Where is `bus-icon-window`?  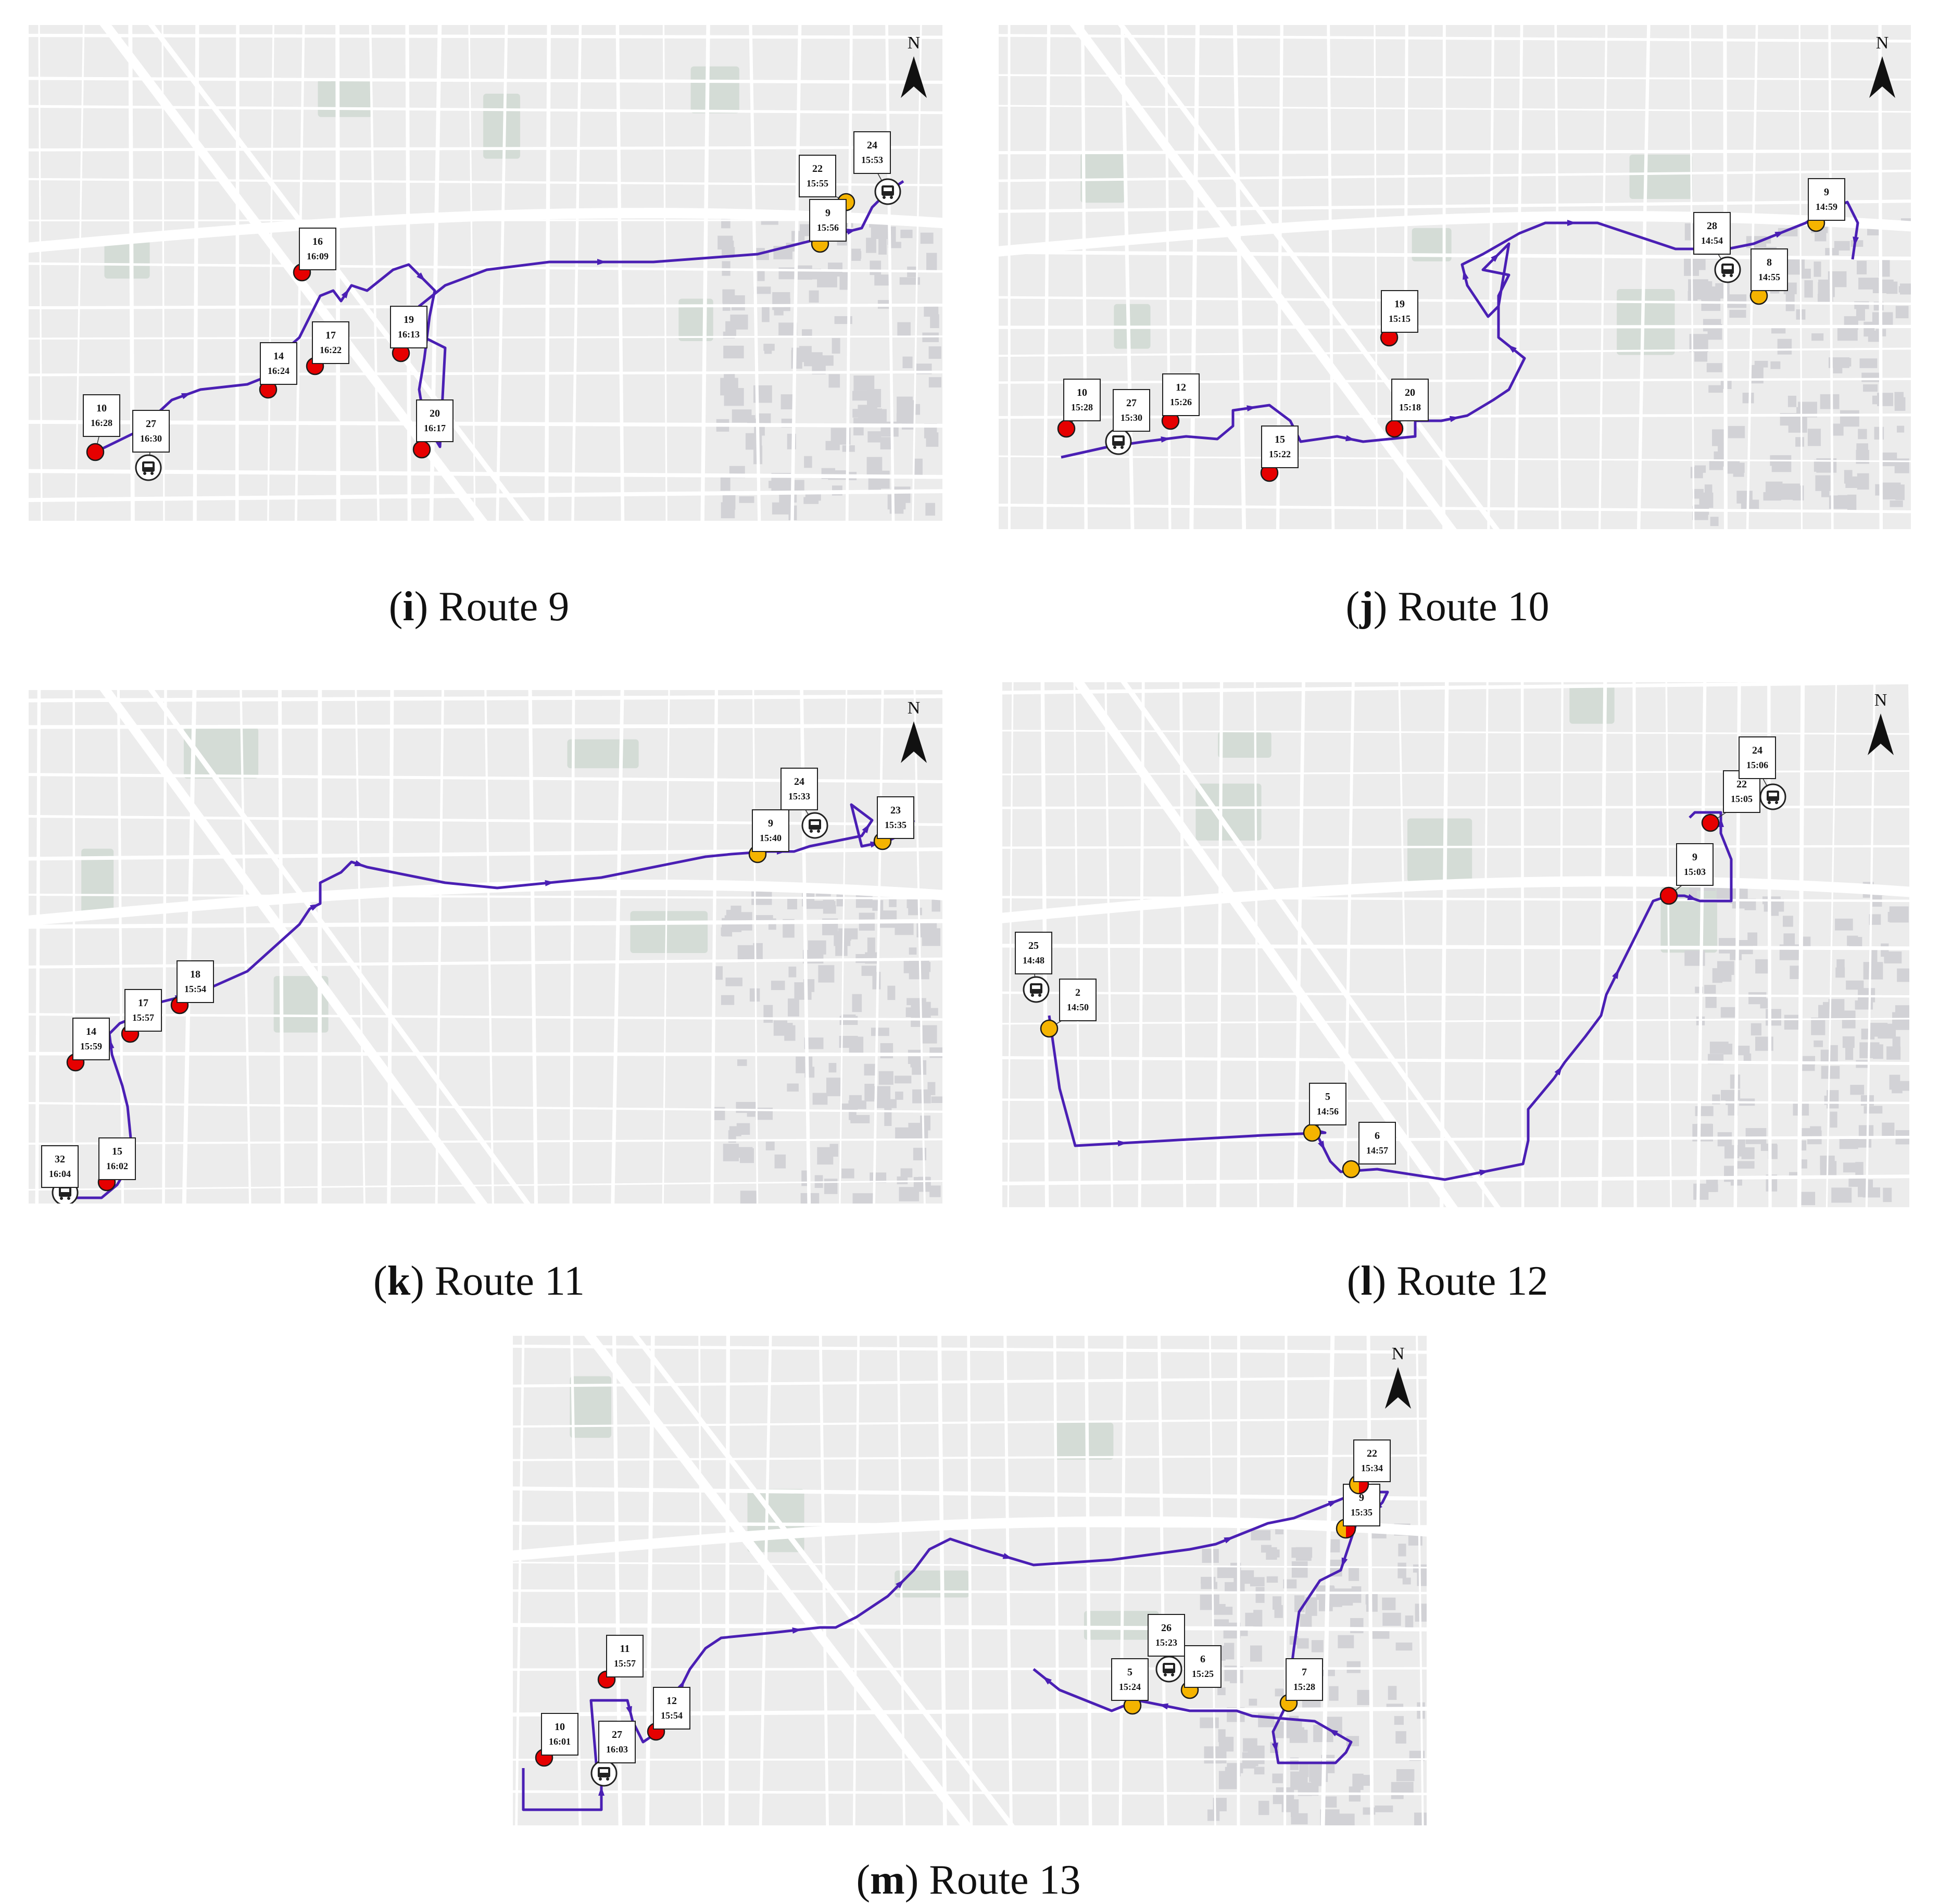 bus-icon-window is located at coordinates (604, 1771).